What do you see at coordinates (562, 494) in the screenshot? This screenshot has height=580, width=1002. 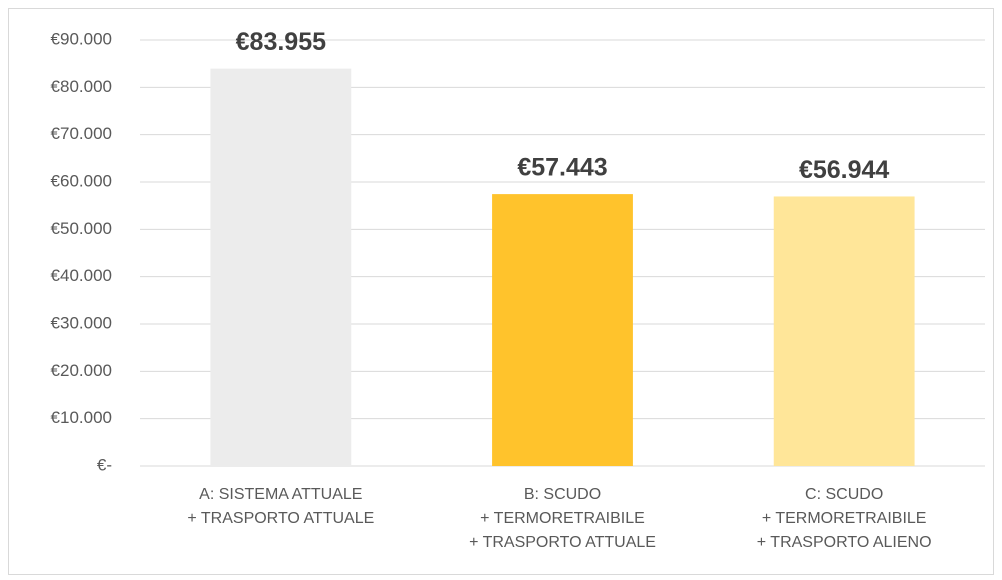 I see `x-tick-label: B: SCUDO` at bounding box center [562, 494].